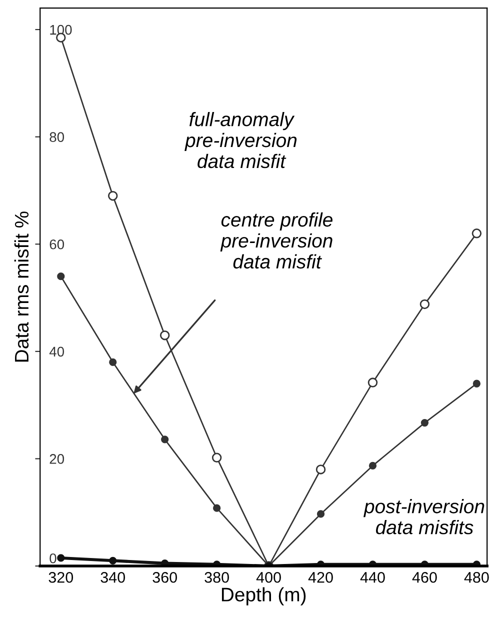 The height and width of the screenshot is (622, 495). What do you see at coordinates (113, 577) in the screenshot?
I see `x-tick-label: 340` at bounding box center [113, 577].